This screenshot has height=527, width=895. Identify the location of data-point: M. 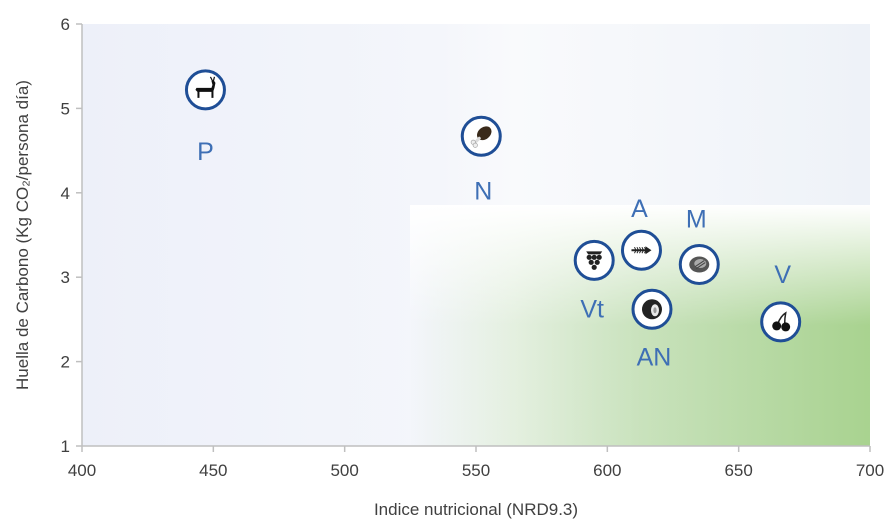
(699, 246).